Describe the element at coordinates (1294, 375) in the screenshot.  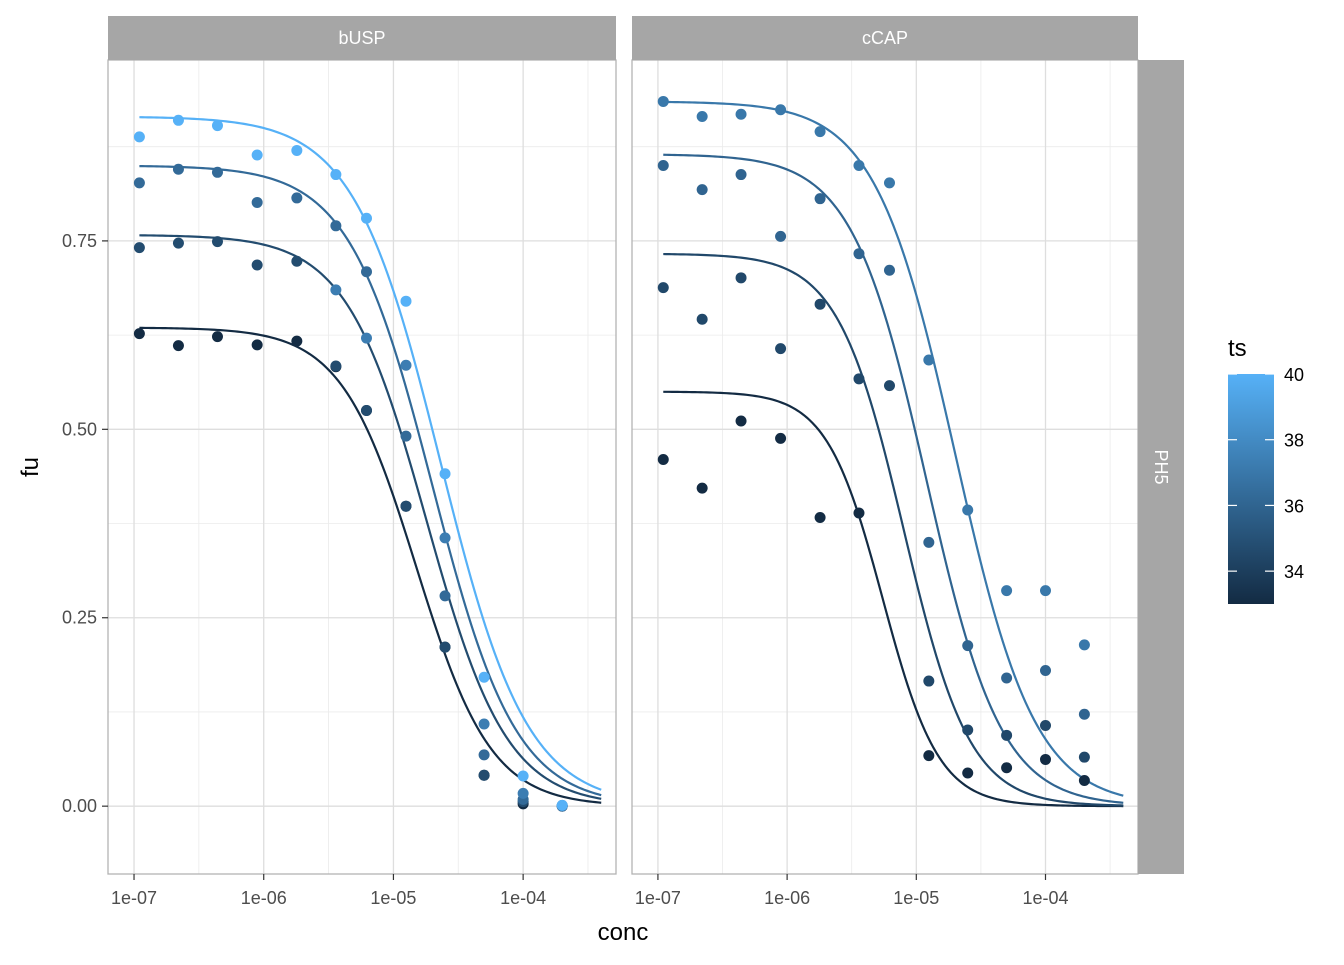
I see `legend-tick-label: 40` at that location.